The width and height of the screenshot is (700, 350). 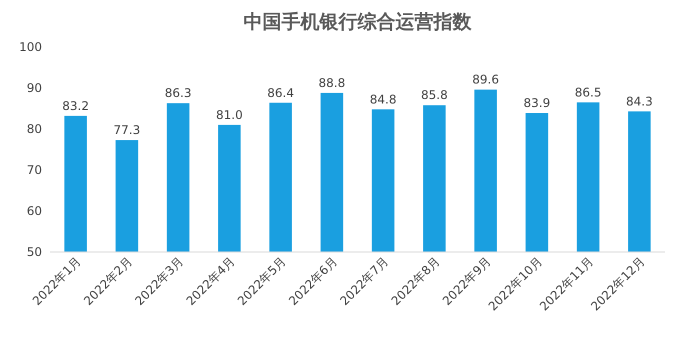 I want to click on y-tick-label: 70, so click(x=34, y=170).